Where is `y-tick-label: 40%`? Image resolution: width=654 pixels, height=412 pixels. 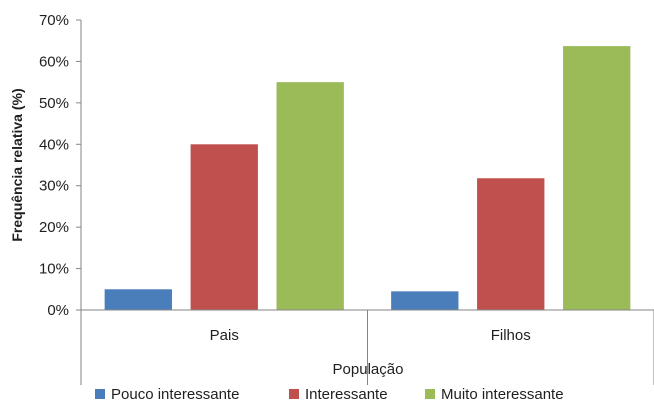 y-tick-label: 40% is located at coordinates (54, 144).